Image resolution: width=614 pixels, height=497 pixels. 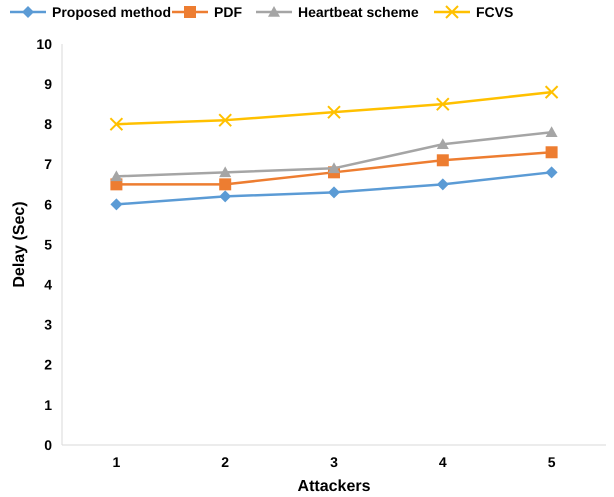 I want to click on x-axis-title: Attackers, so click(x=334, y=486).